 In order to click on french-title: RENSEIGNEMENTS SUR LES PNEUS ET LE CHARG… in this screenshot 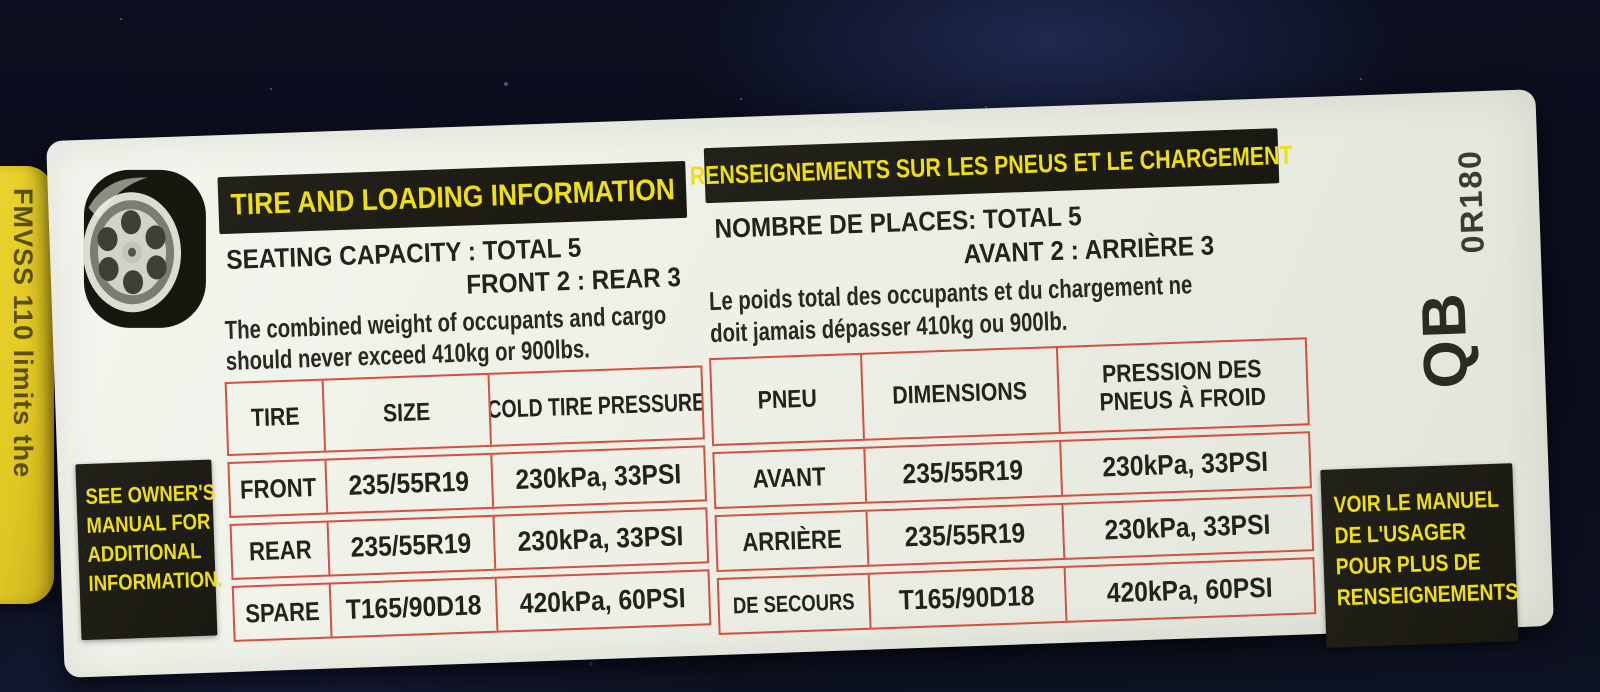, I will do `click(991, 165)`.